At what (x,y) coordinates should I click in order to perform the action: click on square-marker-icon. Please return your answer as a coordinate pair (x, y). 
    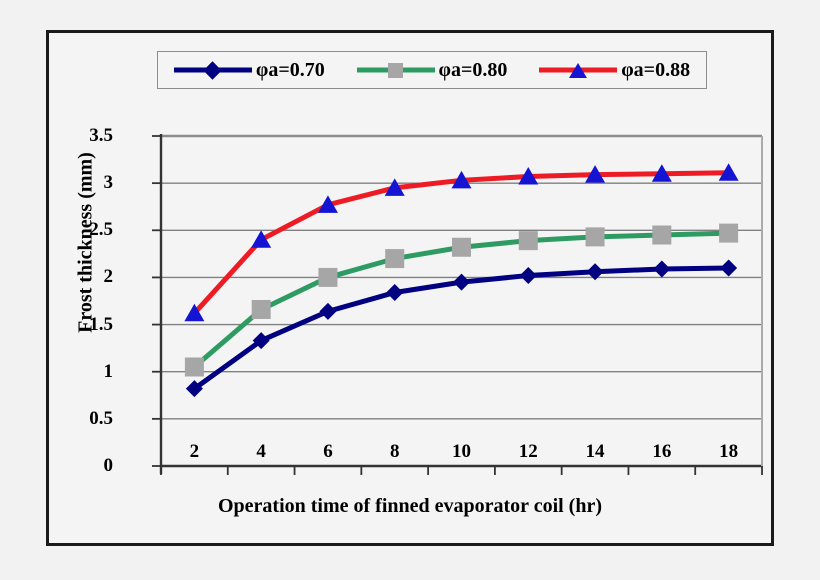
    Looking at the image, I should click on (396, 70).